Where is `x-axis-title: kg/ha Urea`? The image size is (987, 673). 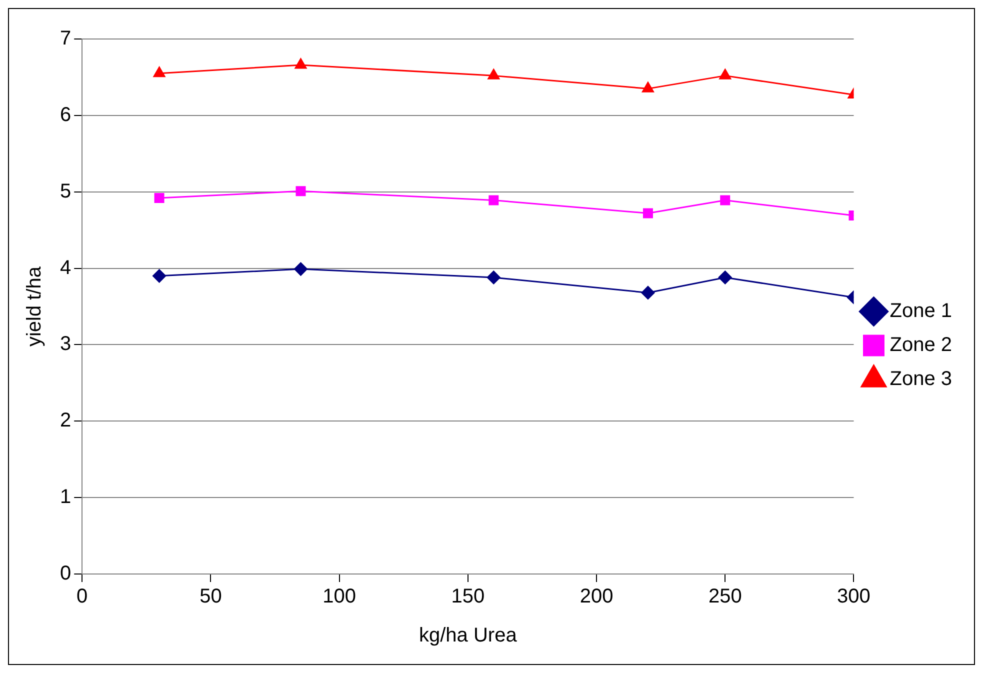
x-axis-title: kg/ha Urea is located at coordinates (468, 635).